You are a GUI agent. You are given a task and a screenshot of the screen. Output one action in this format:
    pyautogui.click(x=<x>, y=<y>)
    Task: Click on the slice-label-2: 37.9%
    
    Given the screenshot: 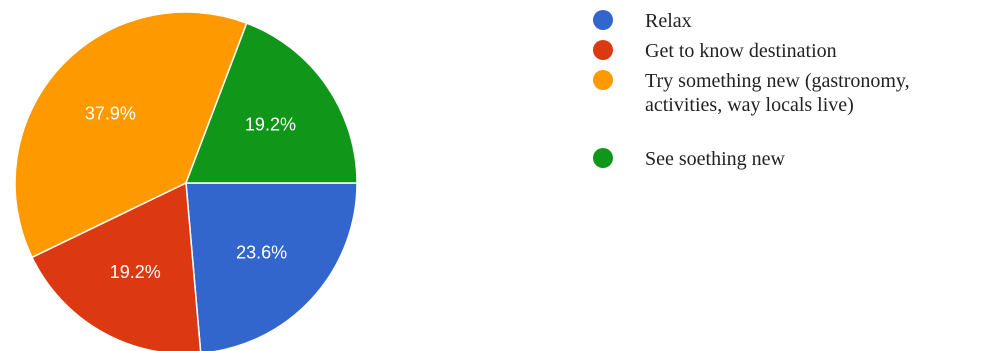 What is the action you would take?
    pyautogui.click(x=110, y=114)
    